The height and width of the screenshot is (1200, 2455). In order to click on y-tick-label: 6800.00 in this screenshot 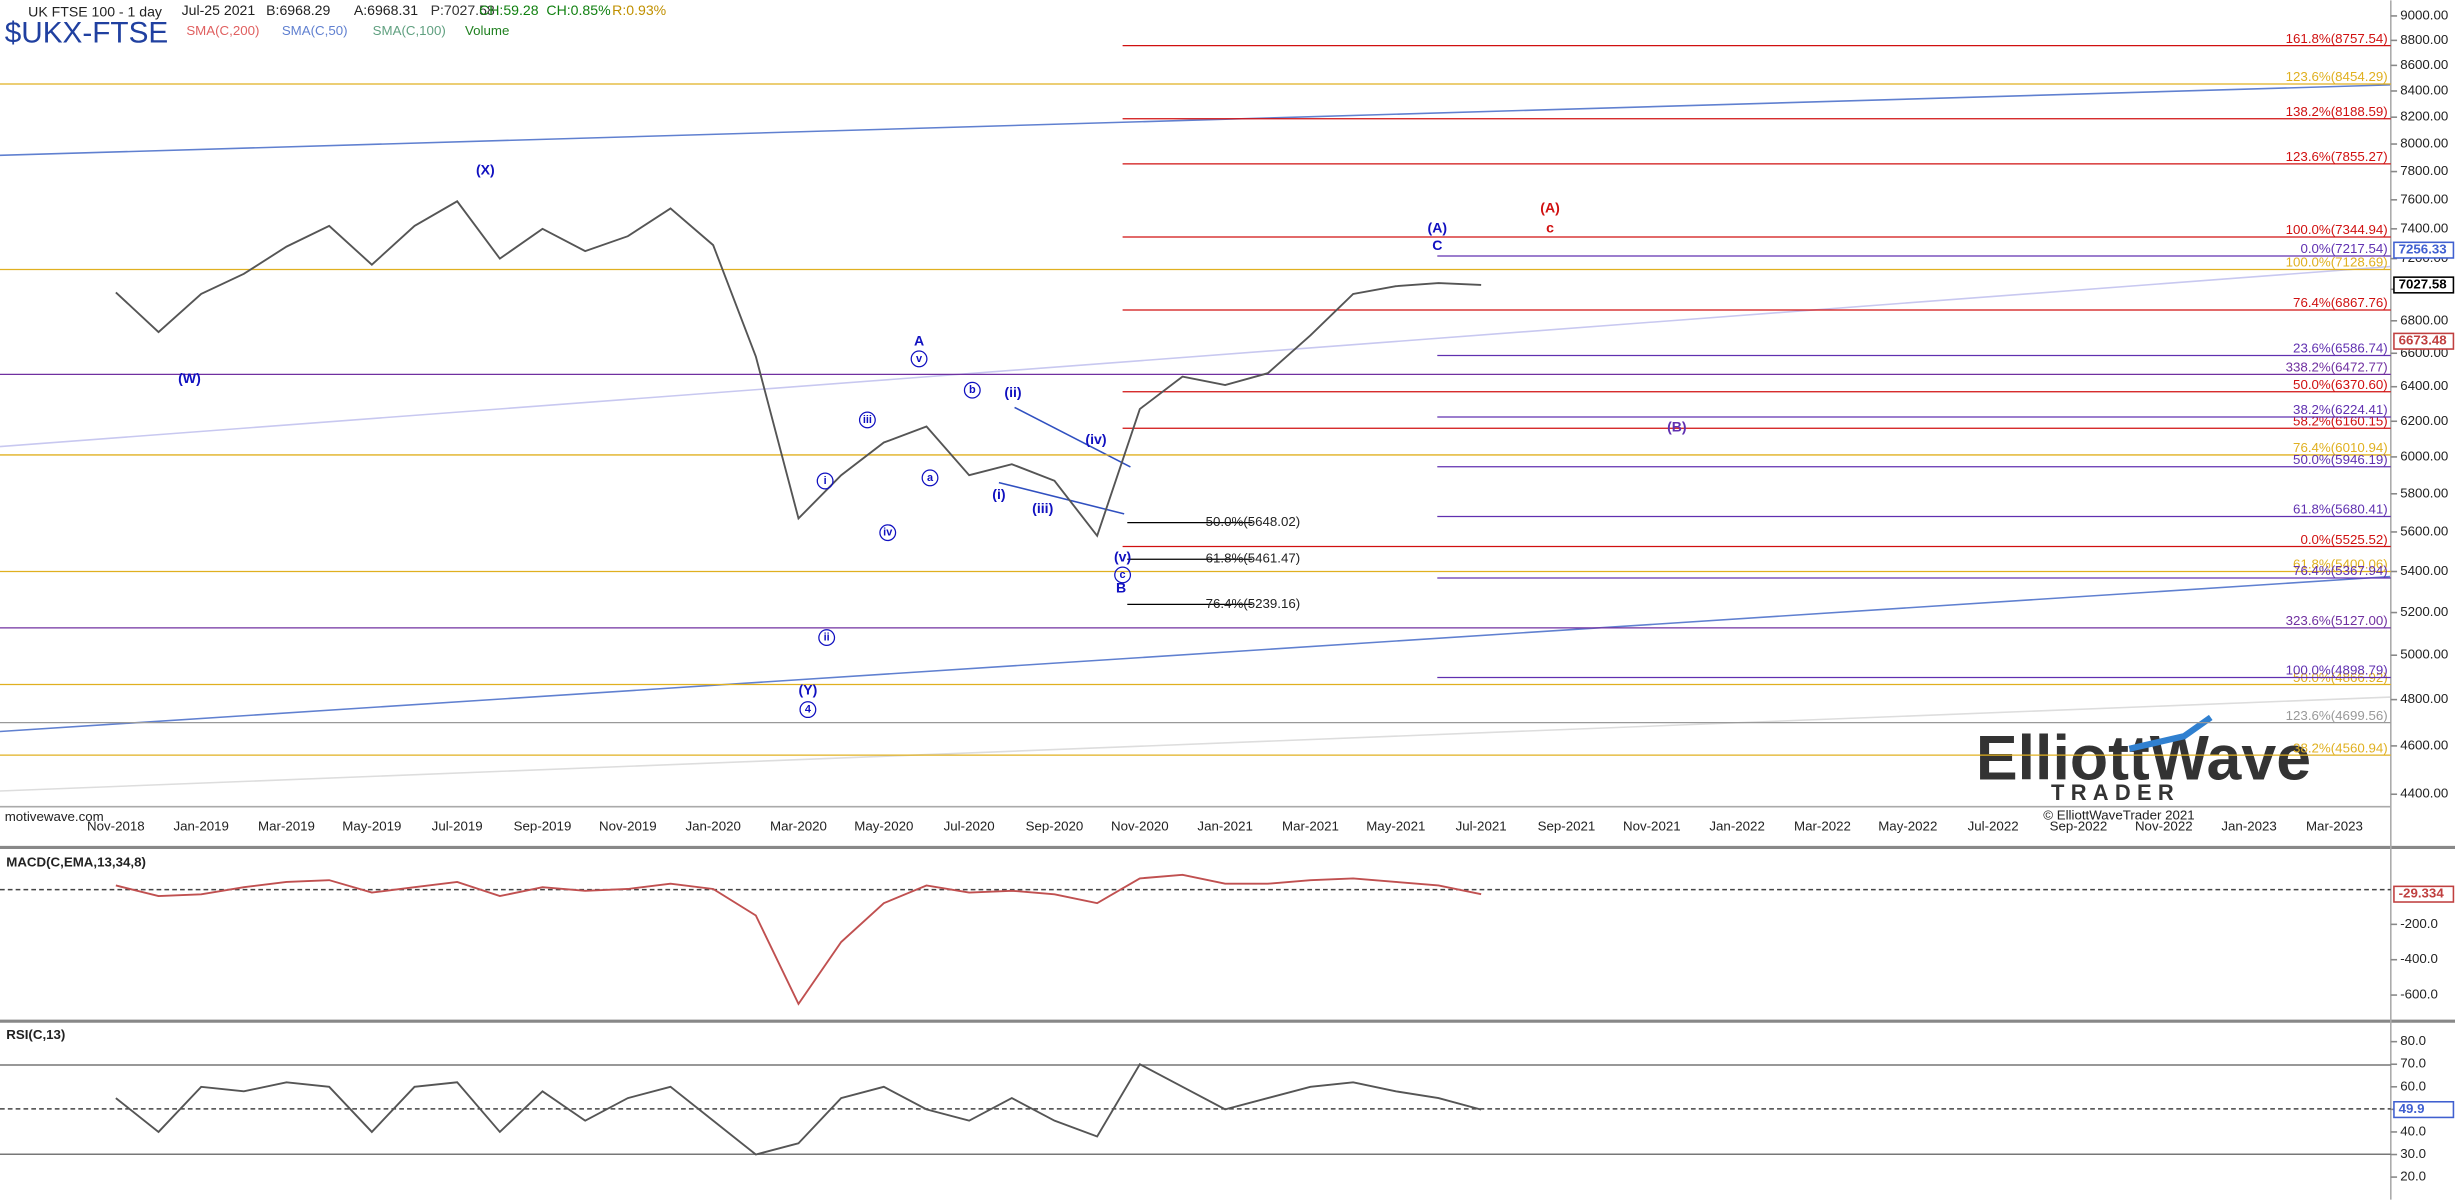, I will do `click(2424, 319)`.